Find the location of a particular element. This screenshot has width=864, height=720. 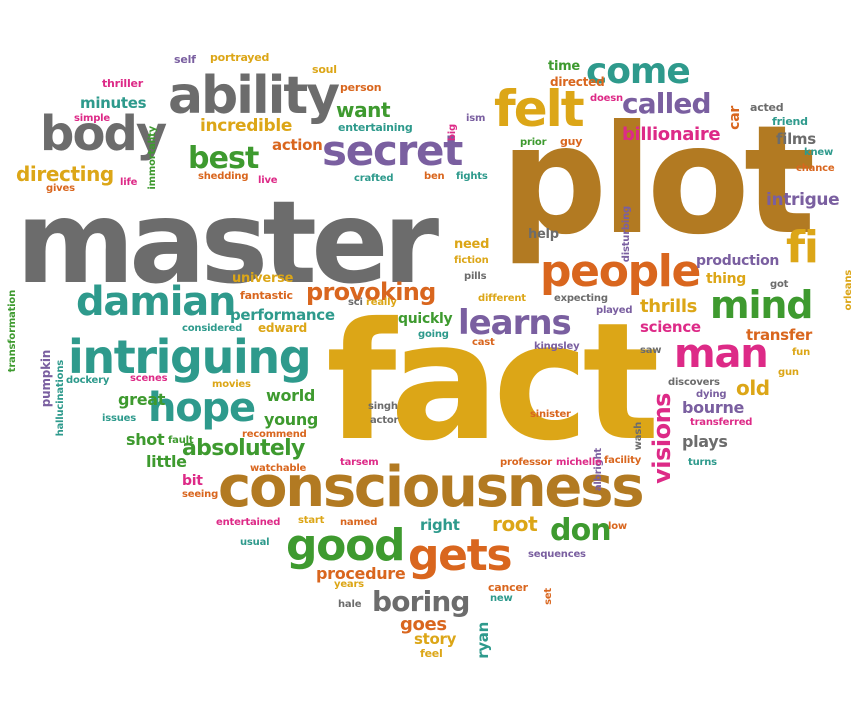

word-orleans: orleans is located at coordinates (848, 290).